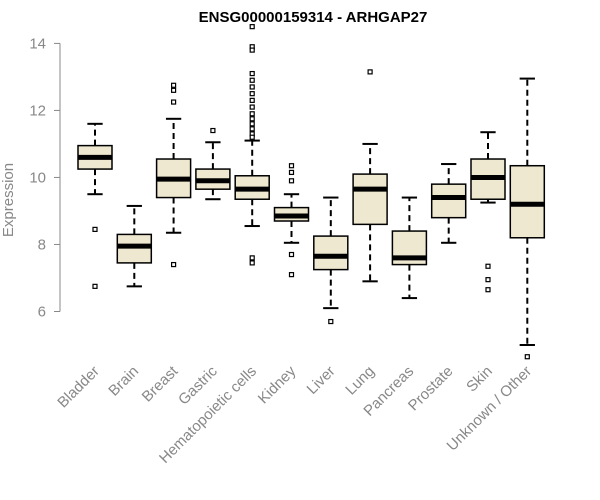 The width and height of the screenshot is (600, 500). I want to click on y-tick-label: 6, so click(42, 311).